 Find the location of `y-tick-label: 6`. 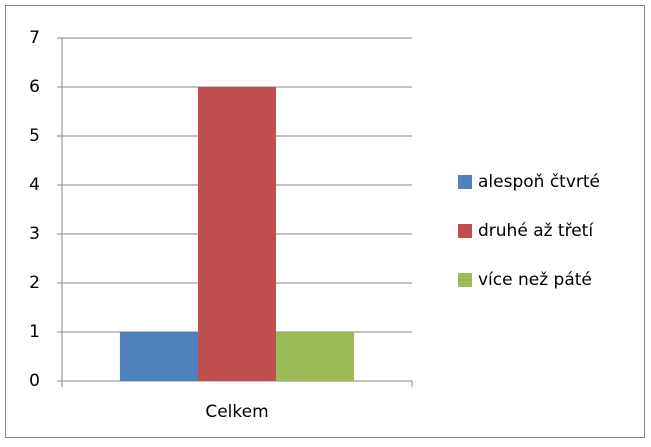

y-tick-label: 6 is located at coordinates (34, 87).